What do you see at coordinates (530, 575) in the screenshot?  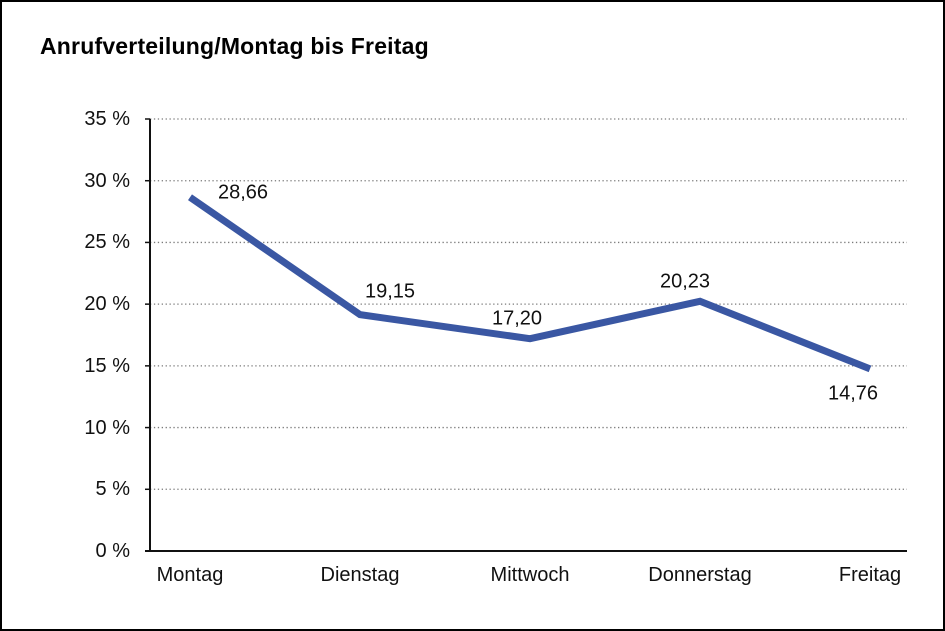 I see `x-axis-label: Mittwoch` at bounding box center [530, 575].